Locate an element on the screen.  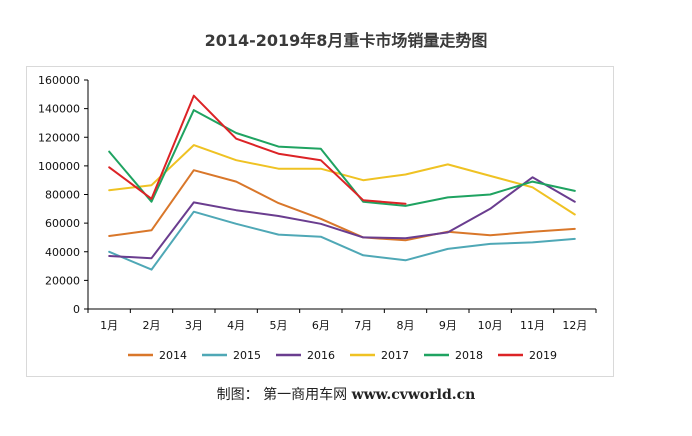
legend-label-2015: 2015 is located at coordinates (247, 355).